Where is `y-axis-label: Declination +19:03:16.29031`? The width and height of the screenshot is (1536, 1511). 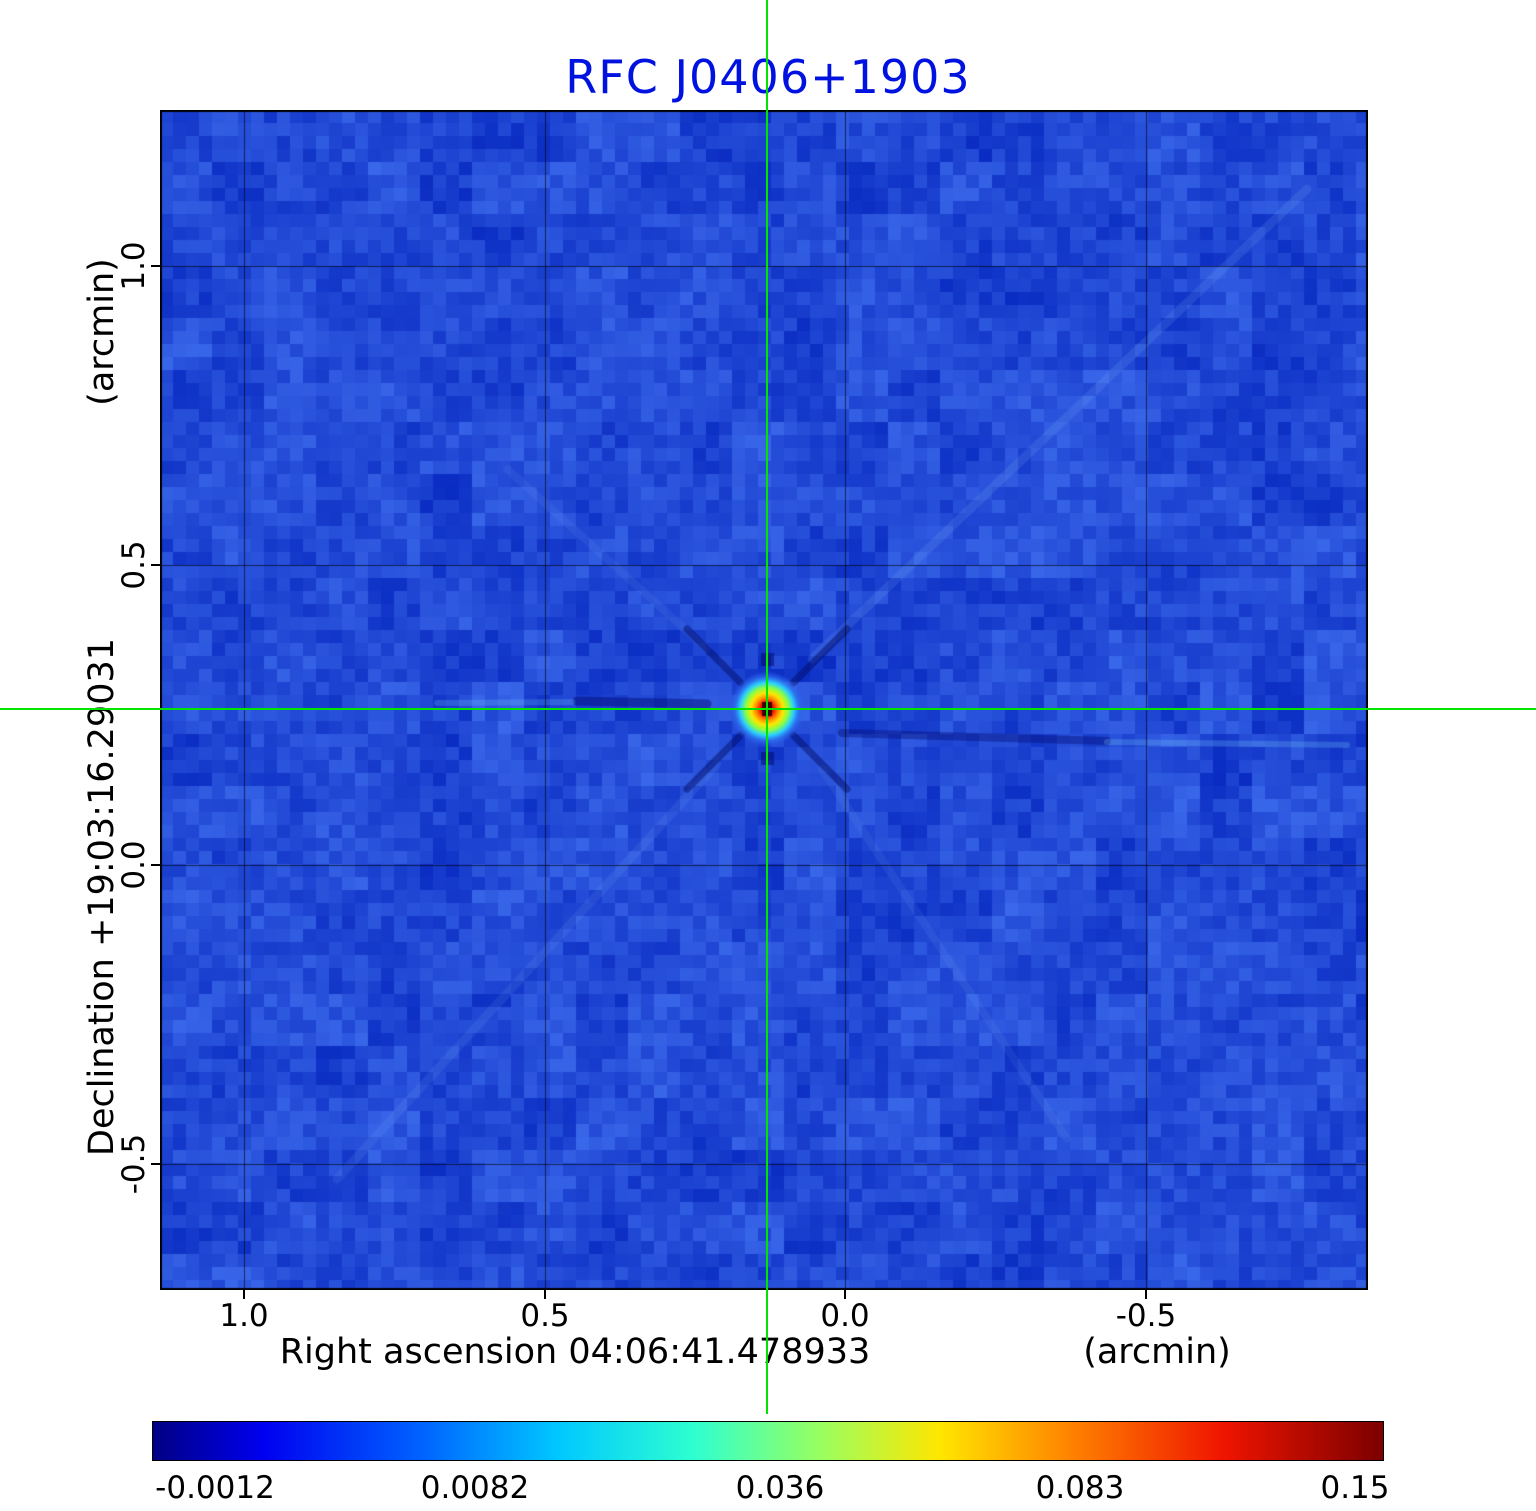 y-axis-label: Declination +19:03:16.29031 is located at coordinates (102, 897).